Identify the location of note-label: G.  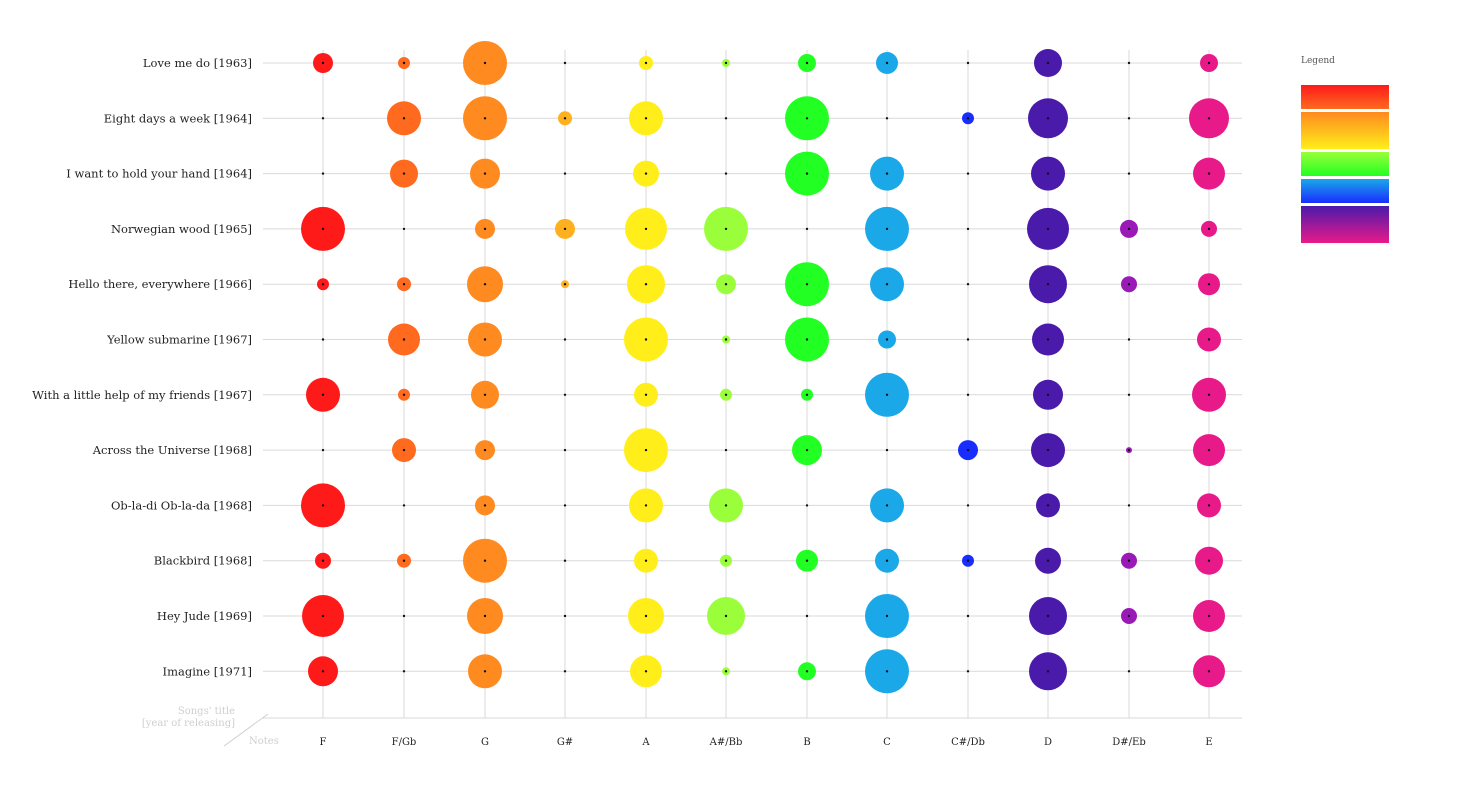
(485, 742).